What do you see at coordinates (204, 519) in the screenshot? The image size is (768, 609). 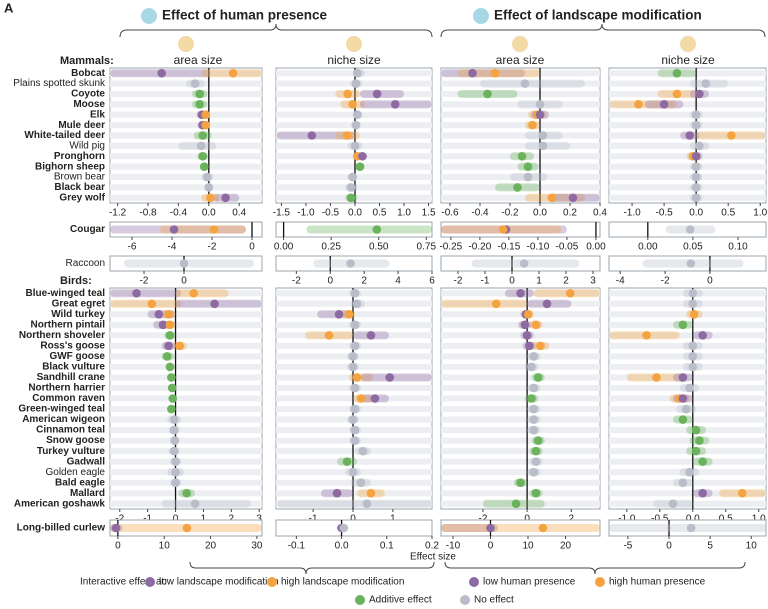 I see `x-tick-label: 1` at bounding box center [204, 519].